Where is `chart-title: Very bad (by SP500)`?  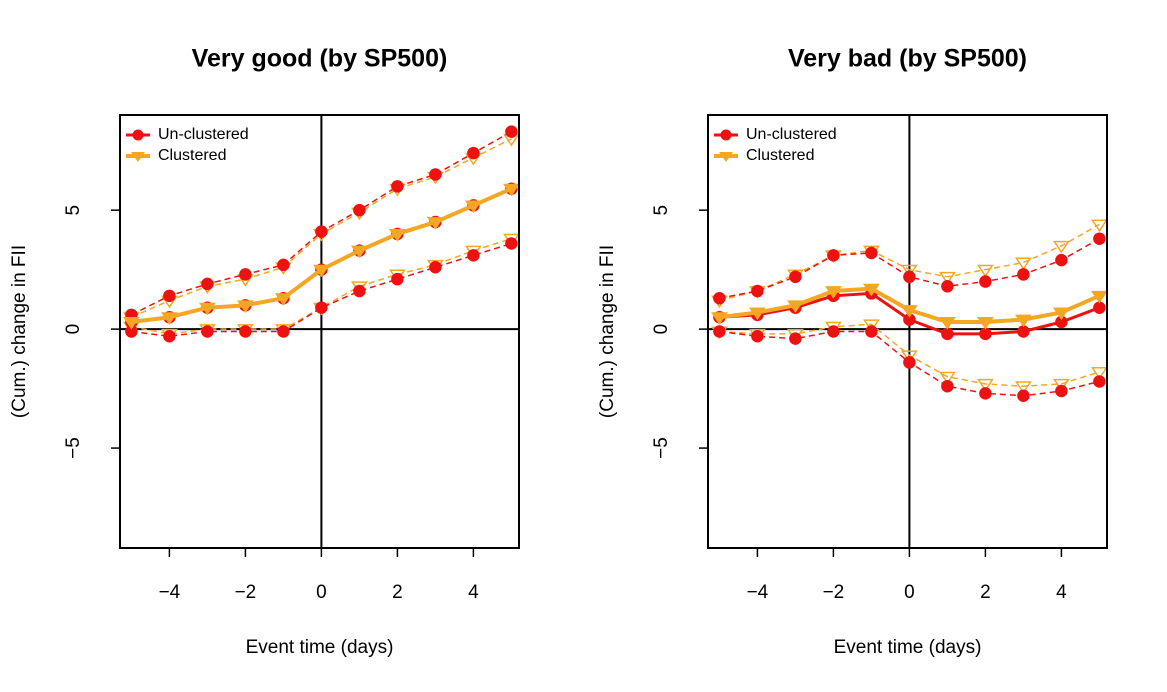
chart-title: Very bad (by SP500) is located at coordinates (907, 59).